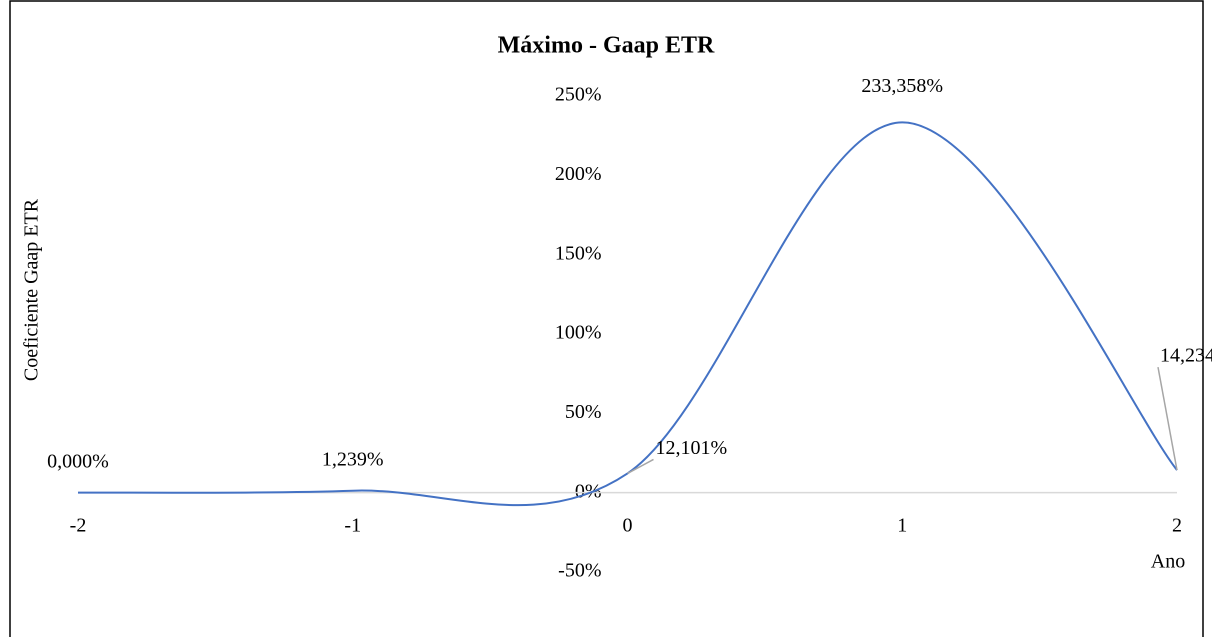 The width and height of the screenshot is (1212, 637). Describe the element at coordinates (578, 95) in the screenshot. I see `y-tick-label: 250%` at that location.